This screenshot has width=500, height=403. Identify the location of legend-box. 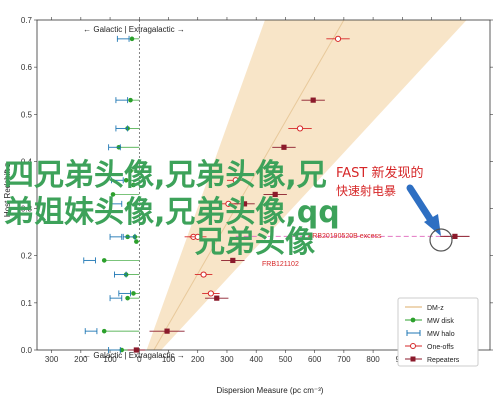
(438, 332).